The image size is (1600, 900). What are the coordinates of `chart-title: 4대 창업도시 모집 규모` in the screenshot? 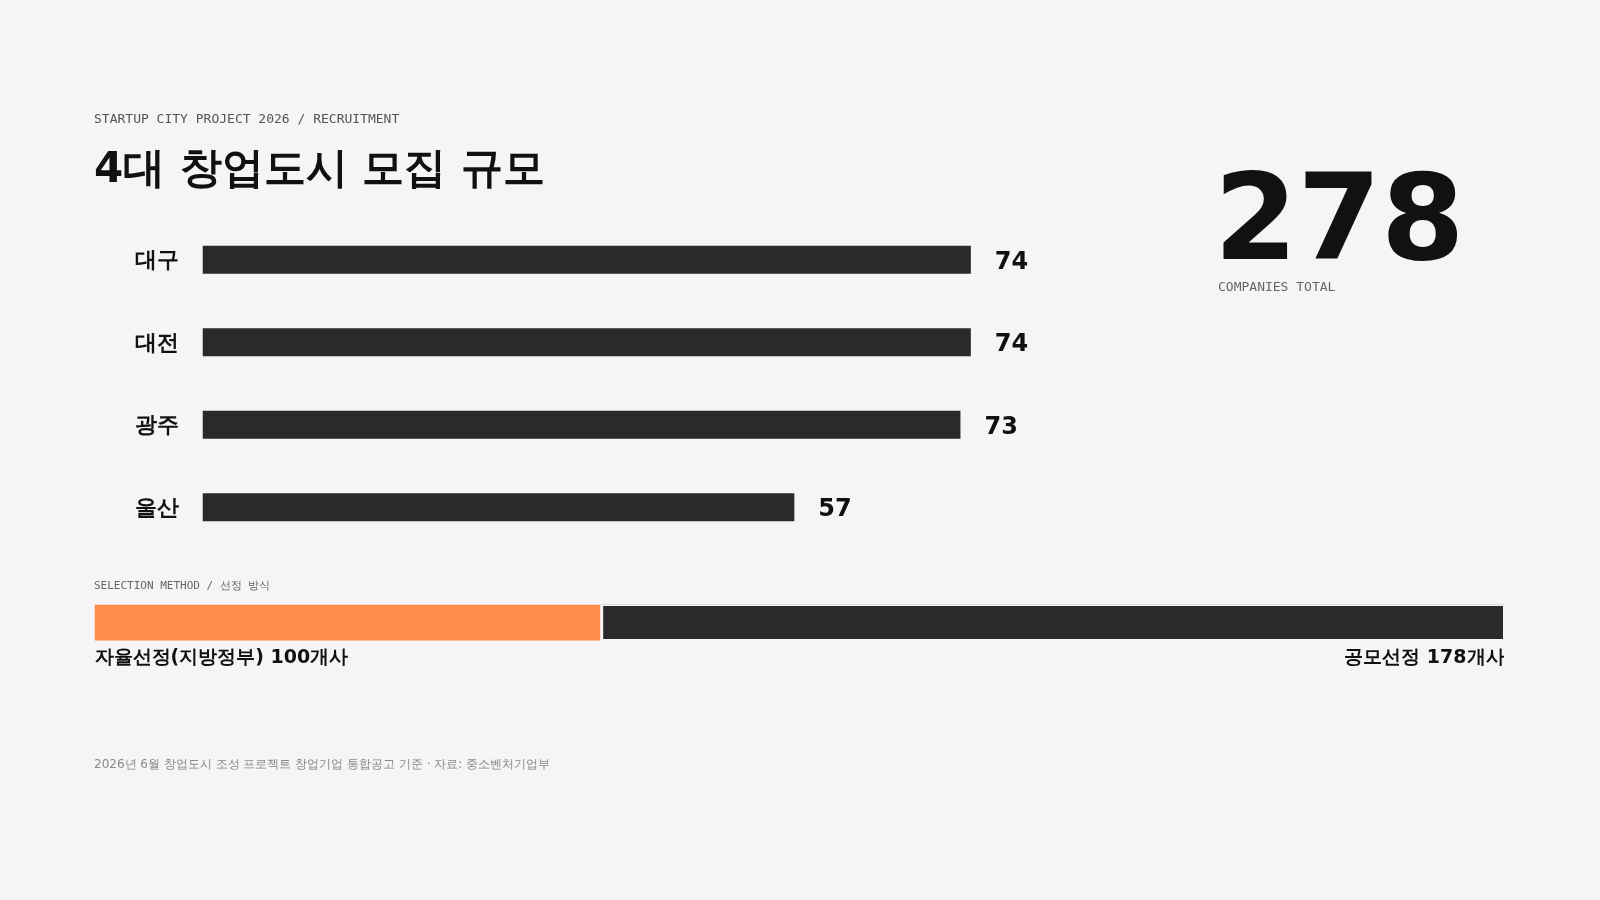 It's located at (320, 168).